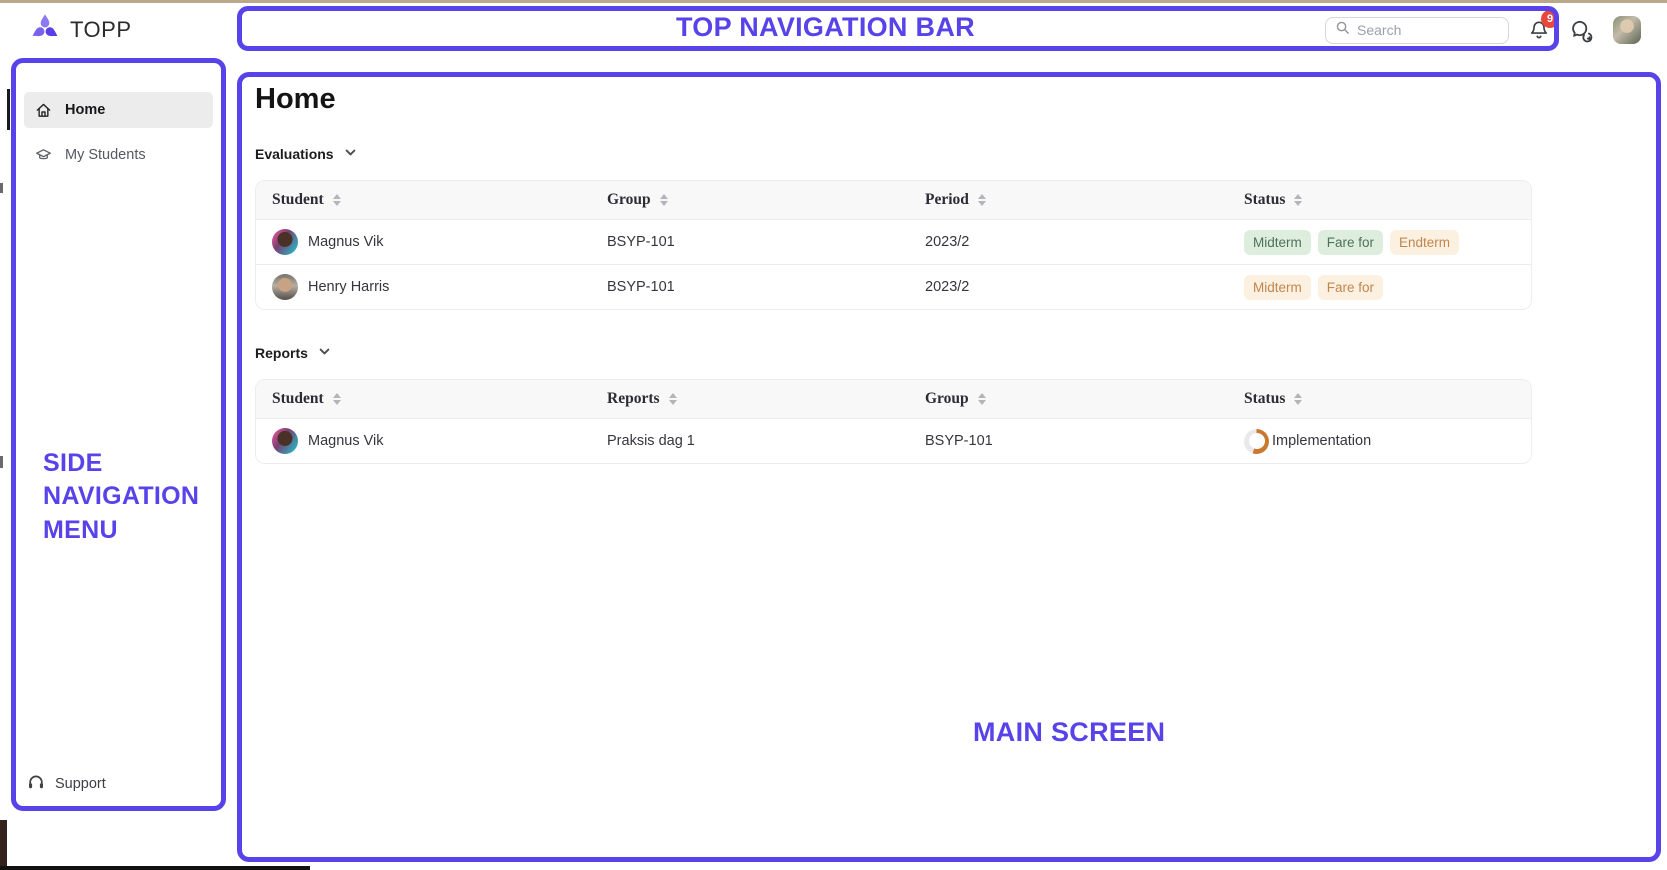 Image resolution: width=1667 pixels, height=870 pixels. What do you see at coordinates (955, 154) in the screenshot?
I see `evaluations-section-header: Evaluations` at bounding box center [955, 154].